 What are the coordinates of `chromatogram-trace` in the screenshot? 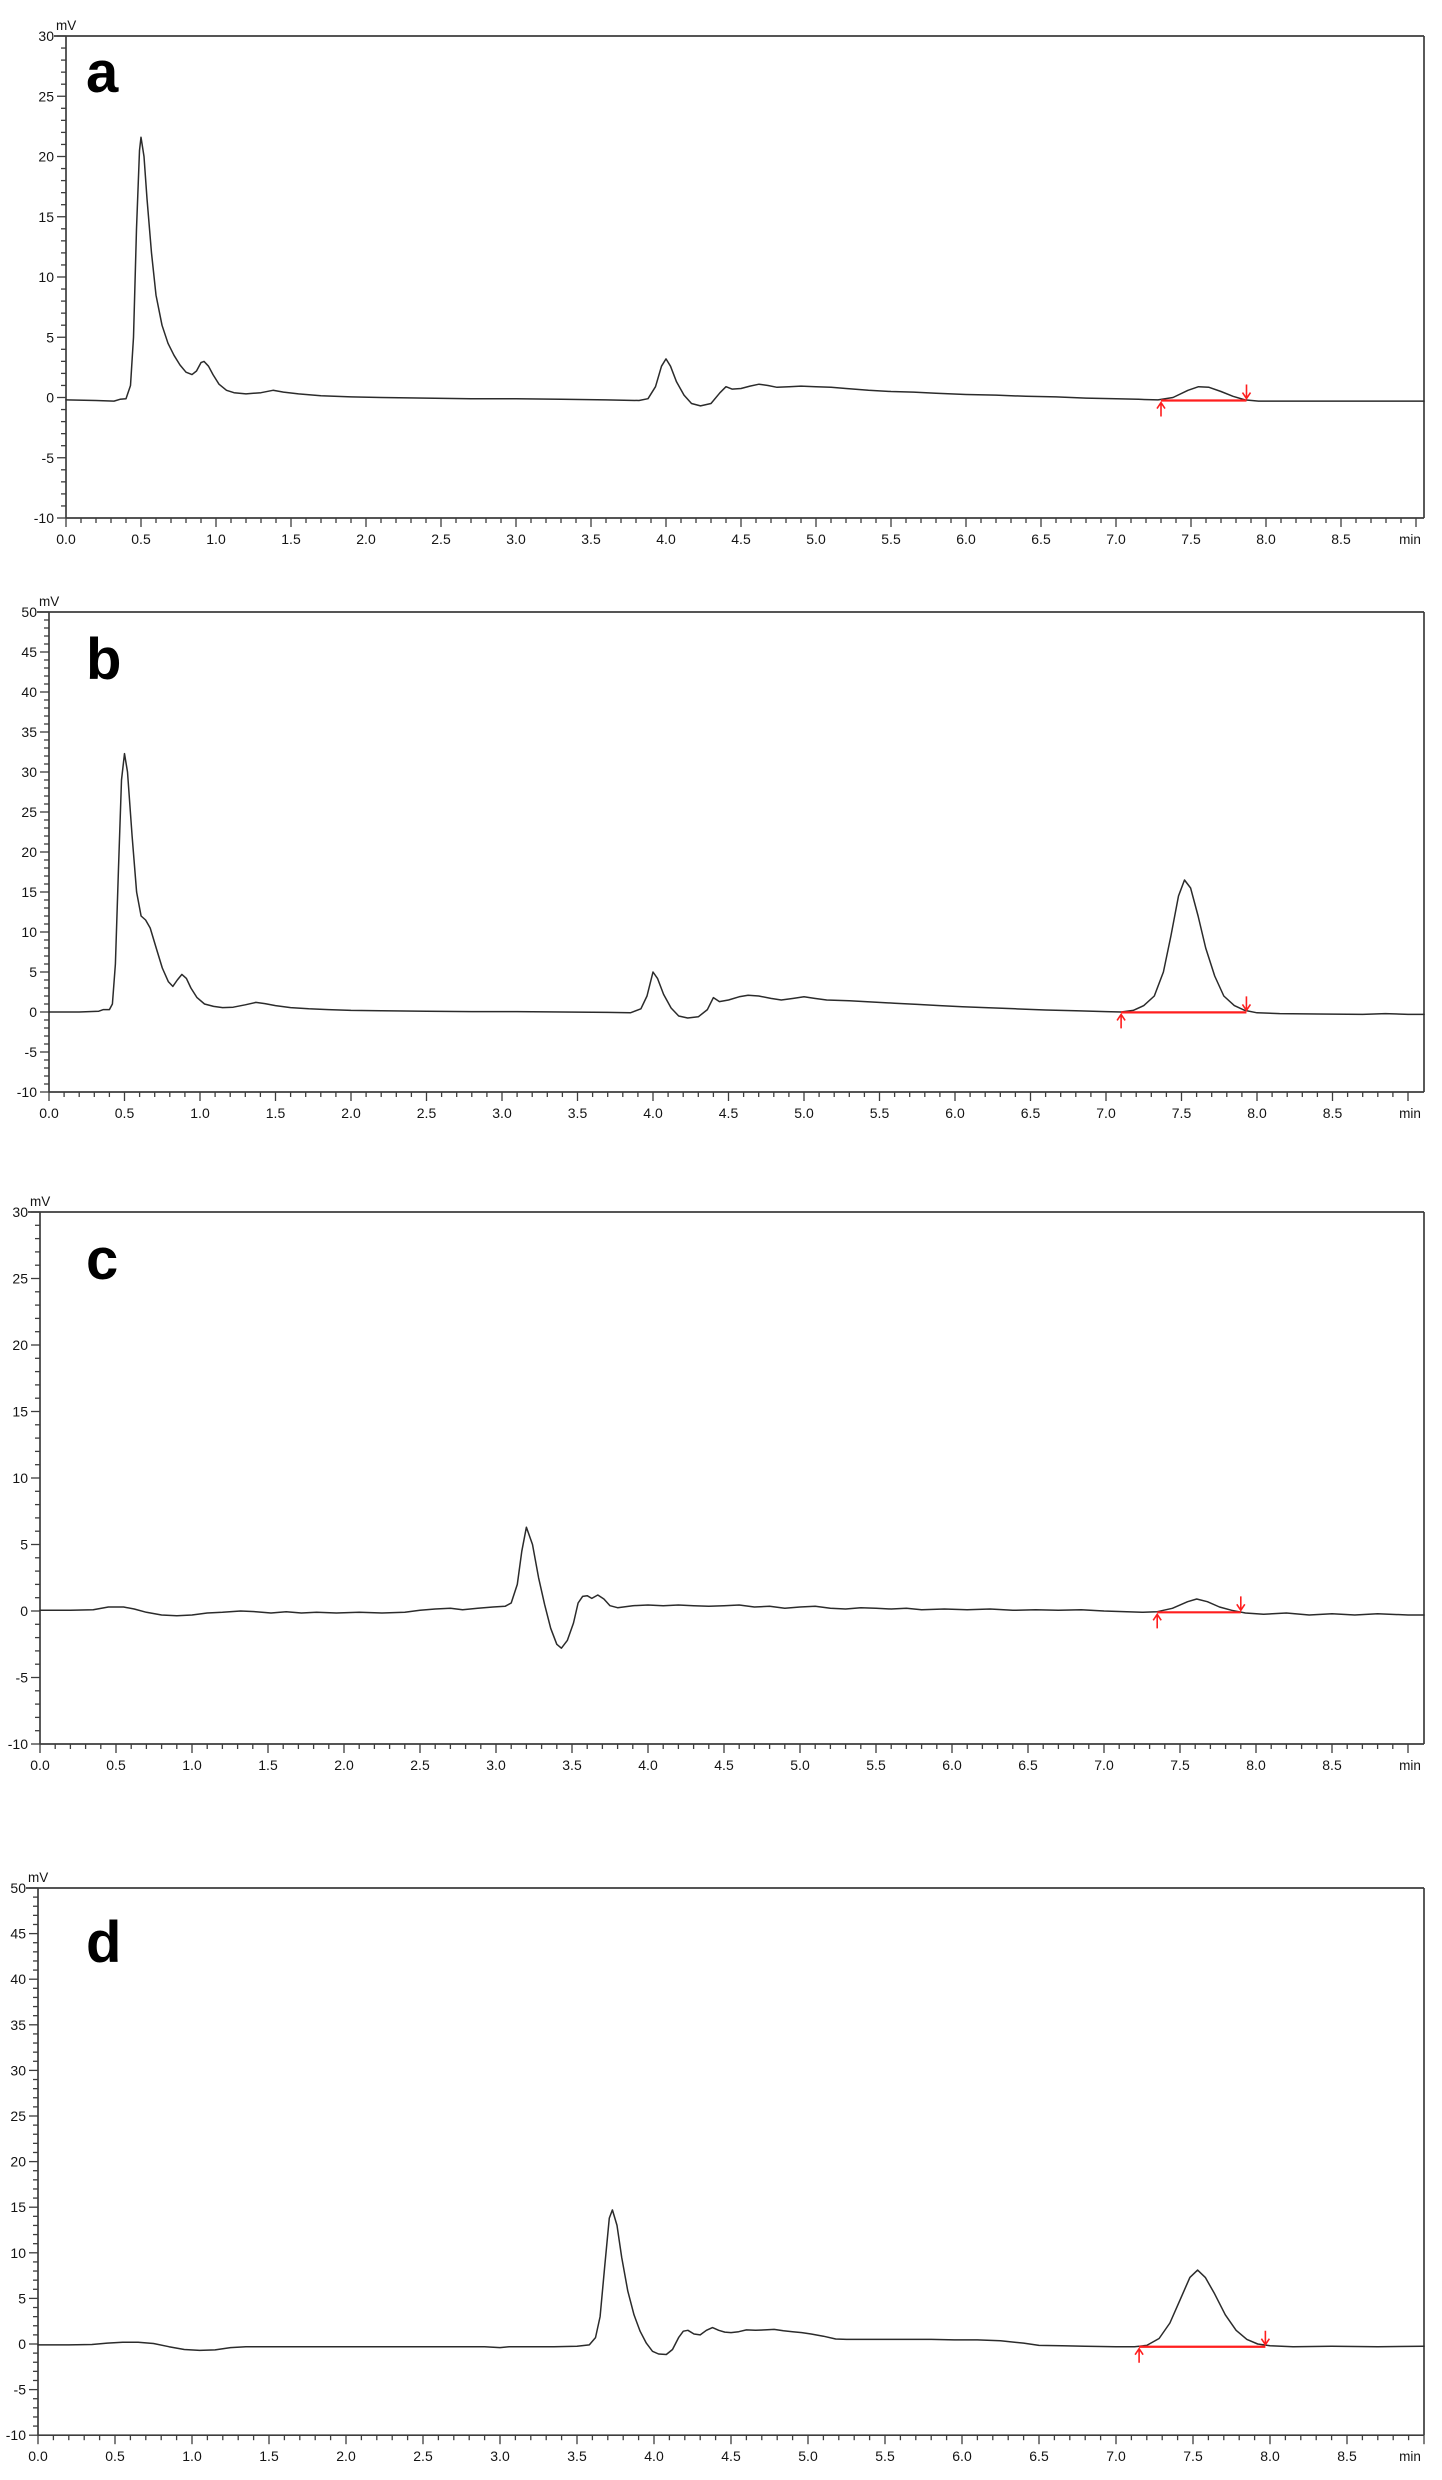 It's located at (736, 885).